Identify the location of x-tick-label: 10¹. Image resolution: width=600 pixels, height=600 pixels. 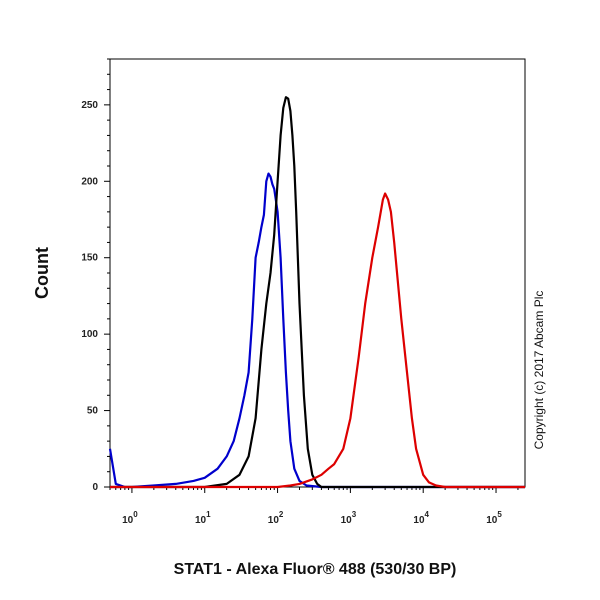
(203, 518).